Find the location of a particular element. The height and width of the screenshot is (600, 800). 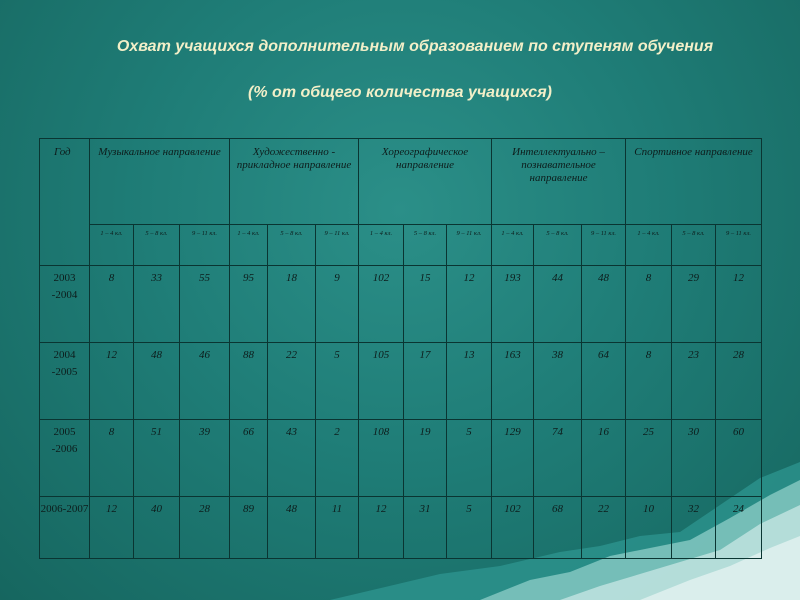

value-cell: 33 is located at coordinates (156, 304).